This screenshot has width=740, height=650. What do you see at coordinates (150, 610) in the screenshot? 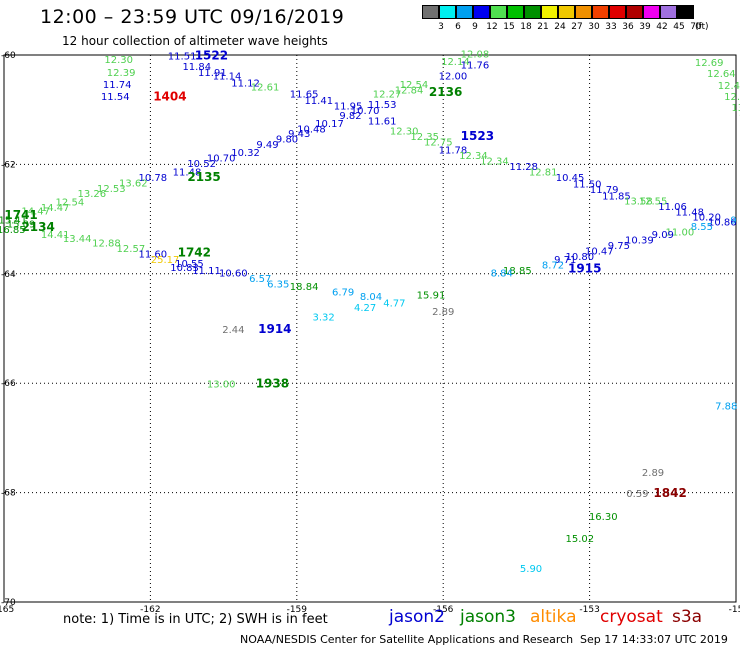
I see `lon-tick-label: -162` at bounding box center [150, 610].